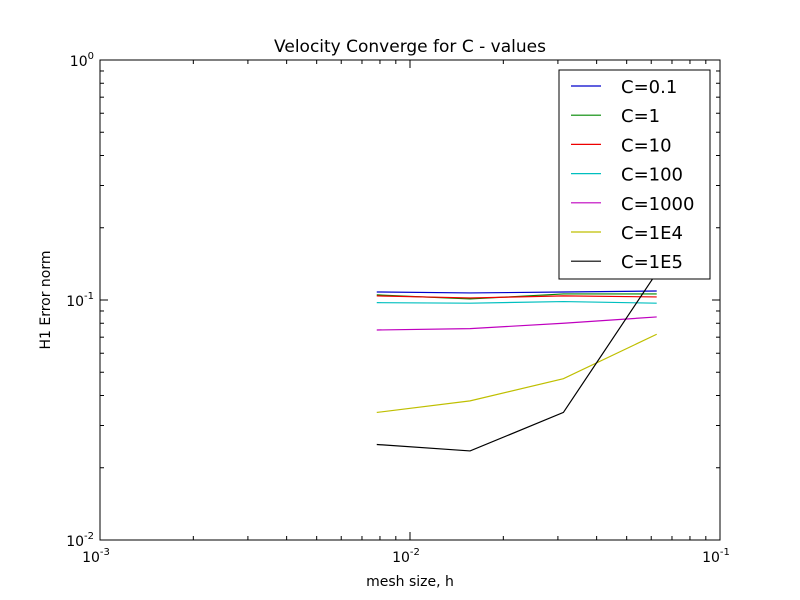  What do you see at coordinates (652, 175) in the screenshot?
I see `legend-label-3: C=100` at bounding box center [652, 175].